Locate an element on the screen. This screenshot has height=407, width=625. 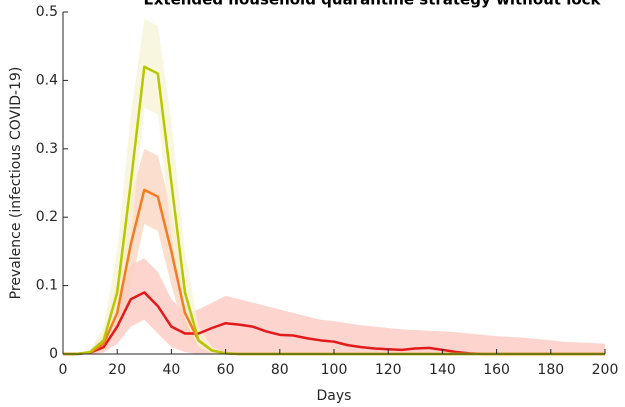
x-tick-label: 40 is located at coordinates (171, 370).